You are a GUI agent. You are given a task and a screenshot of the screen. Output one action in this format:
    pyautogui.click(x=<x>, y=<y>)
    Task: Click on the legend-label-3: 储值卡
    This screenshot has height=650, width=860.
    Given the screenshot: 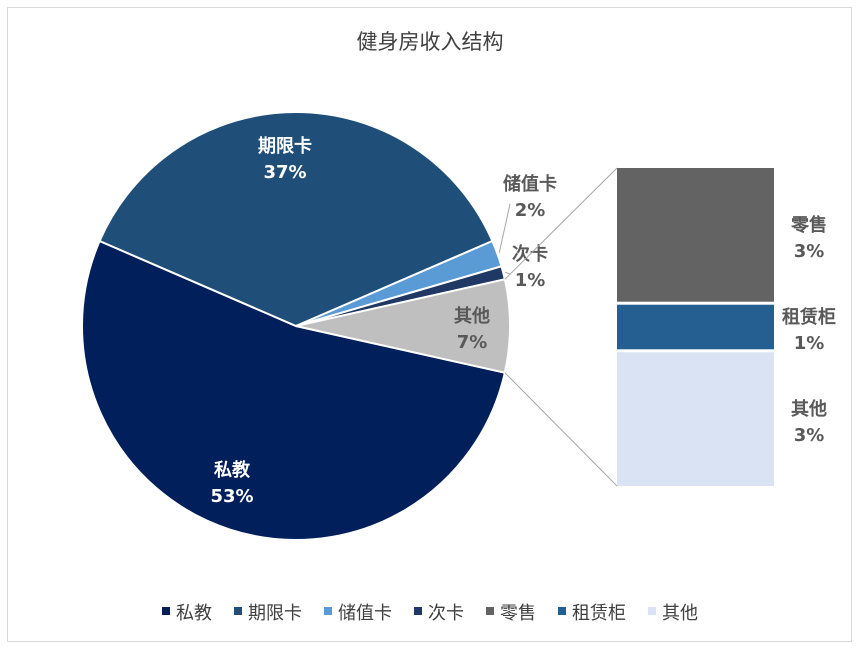 What is the action you would take?
    pyautogui.click(x=365, y=613)
    